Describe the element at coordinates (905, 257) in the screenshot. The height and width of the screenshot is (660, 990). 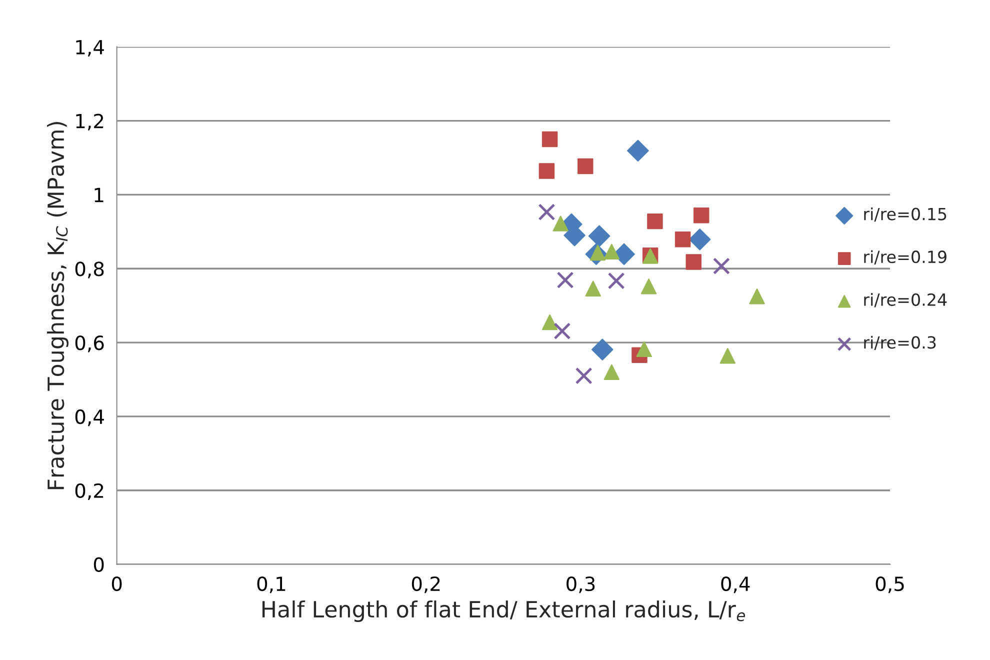
I see `legend-label: ri/re=0.19` at that location.